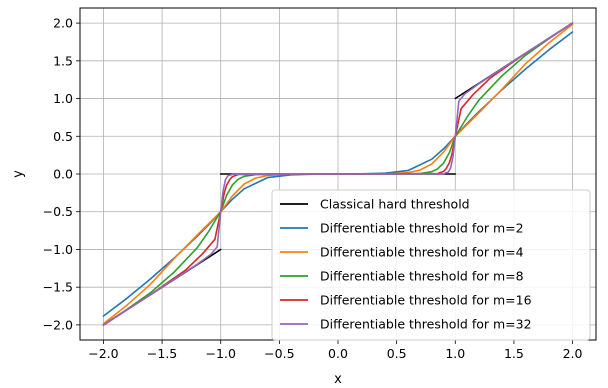 This screenshot has width=608, height=388. I want to click on y-tick-label: −1.0, so click(58, 249).